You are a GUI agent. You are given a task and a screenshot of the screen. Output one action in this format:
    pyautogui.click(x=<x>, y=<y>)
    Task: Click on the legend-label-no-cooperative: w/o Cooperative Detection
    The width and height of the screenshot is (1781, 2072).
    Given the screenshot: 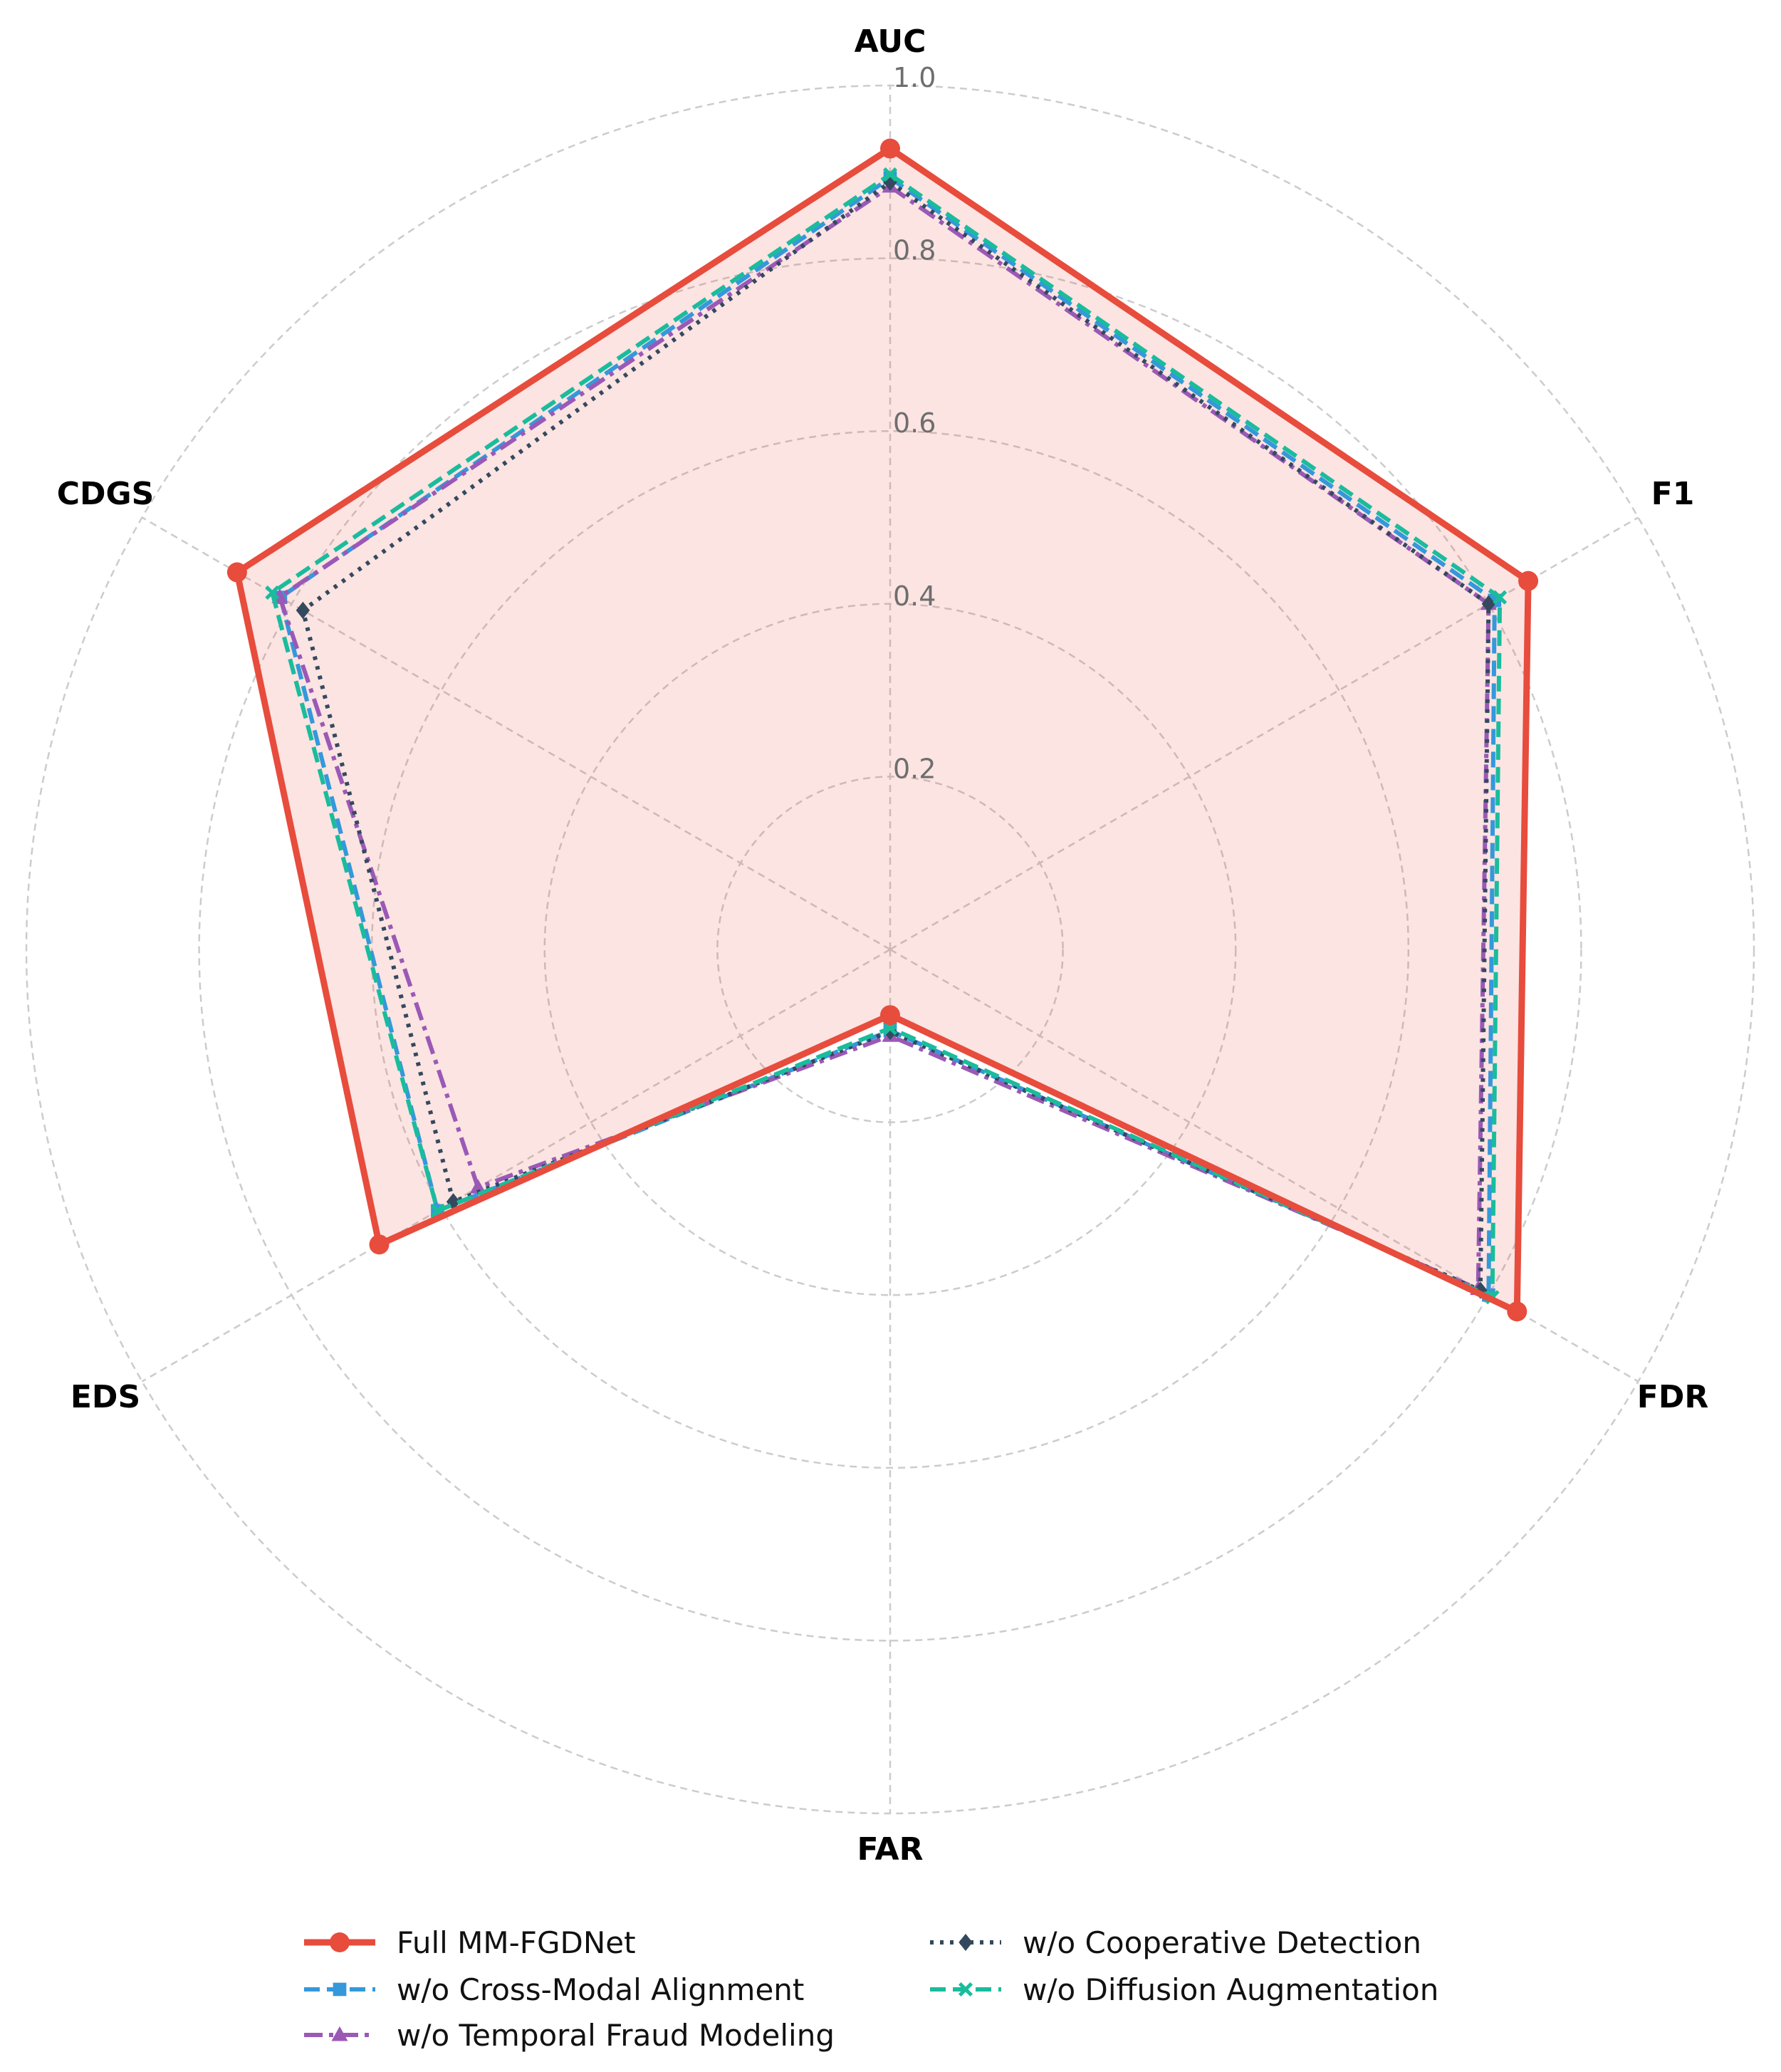 What is the action you would take?
    pyautogui.click(x=1222, y=1942)
    